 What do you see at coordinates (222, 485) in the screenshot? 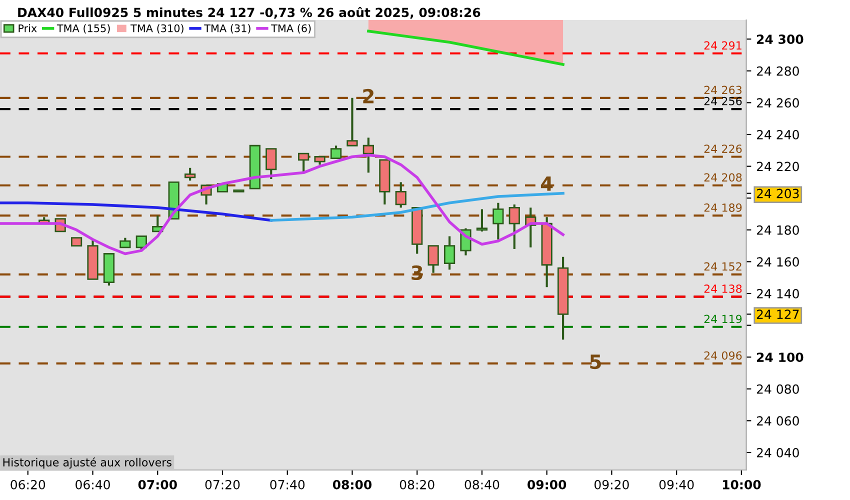
I see `x-tick-label: 07:20` at bounding box center [222, 485].